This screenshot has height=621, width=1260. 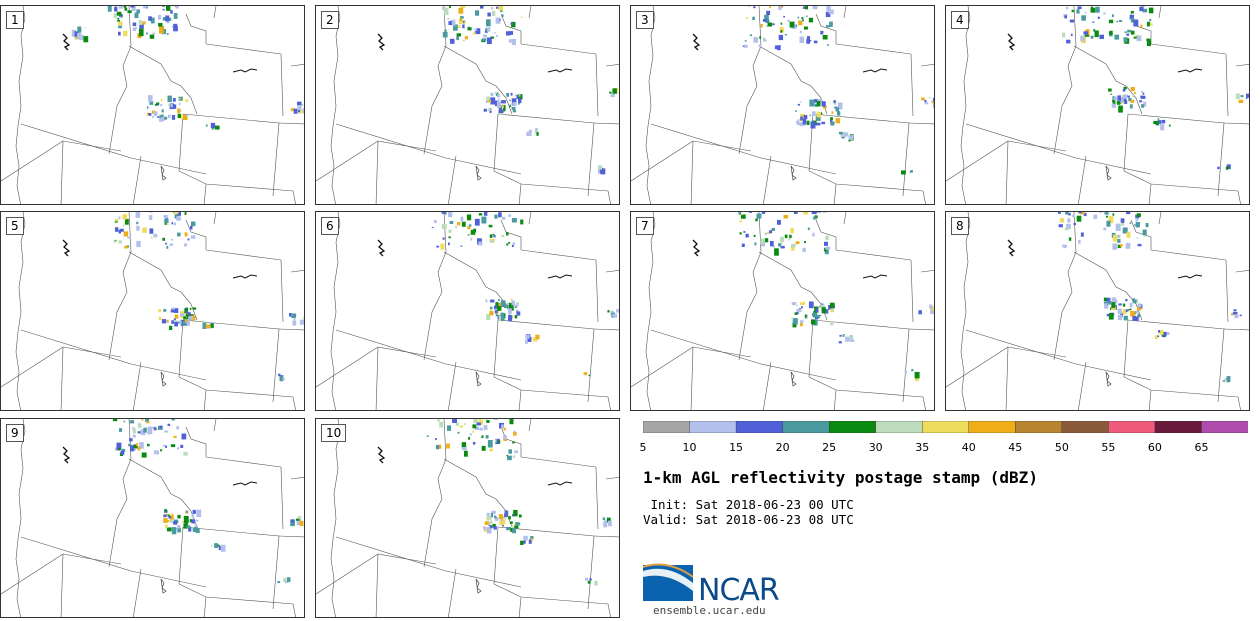 What do you see at coordinates (467, 105) in the screenshot?
I see `ensemble-member-panel-2: 2` at bounding box center [467, 105].